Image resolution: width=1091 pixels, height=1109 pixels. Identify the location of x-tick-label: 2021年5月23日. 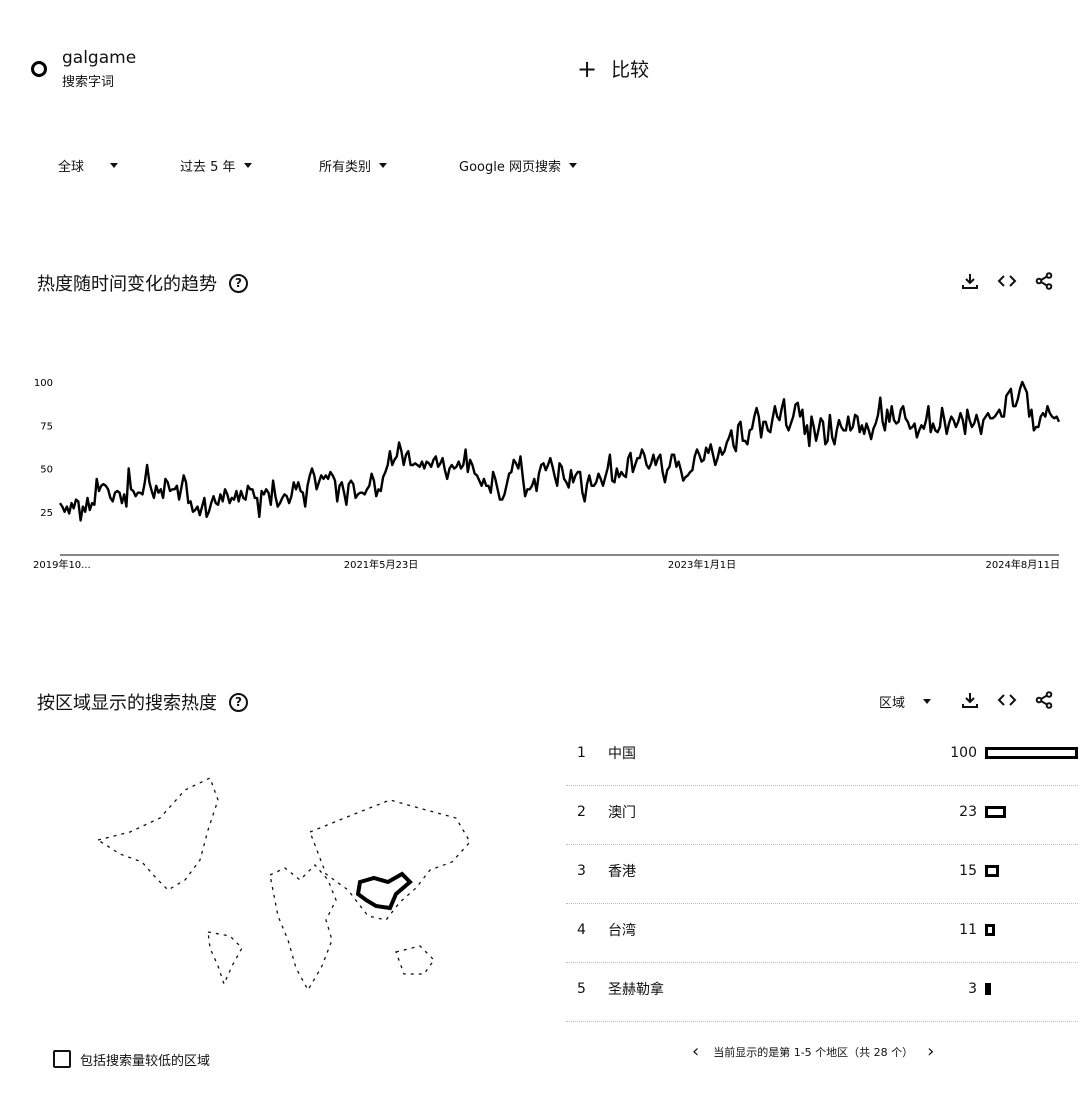
(381, 564).